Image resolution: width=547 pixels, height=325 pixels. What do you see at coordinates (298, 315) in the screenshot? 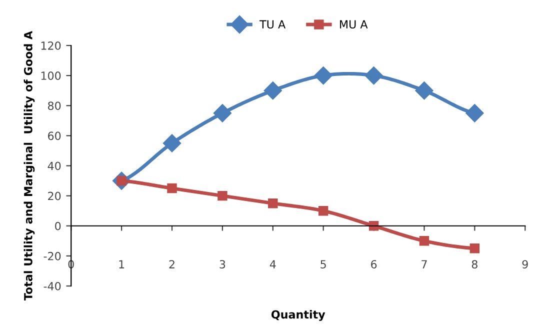
I see `x-axis-title: Quantity` at bounding box center [298, 315].